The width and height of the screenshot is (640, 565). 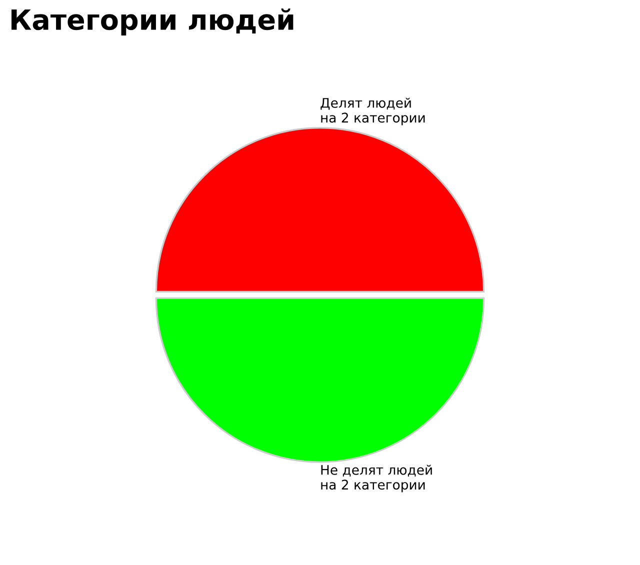 I want to click on slice-label: Делят людей на 2 категории, so click(x=372, y=112).